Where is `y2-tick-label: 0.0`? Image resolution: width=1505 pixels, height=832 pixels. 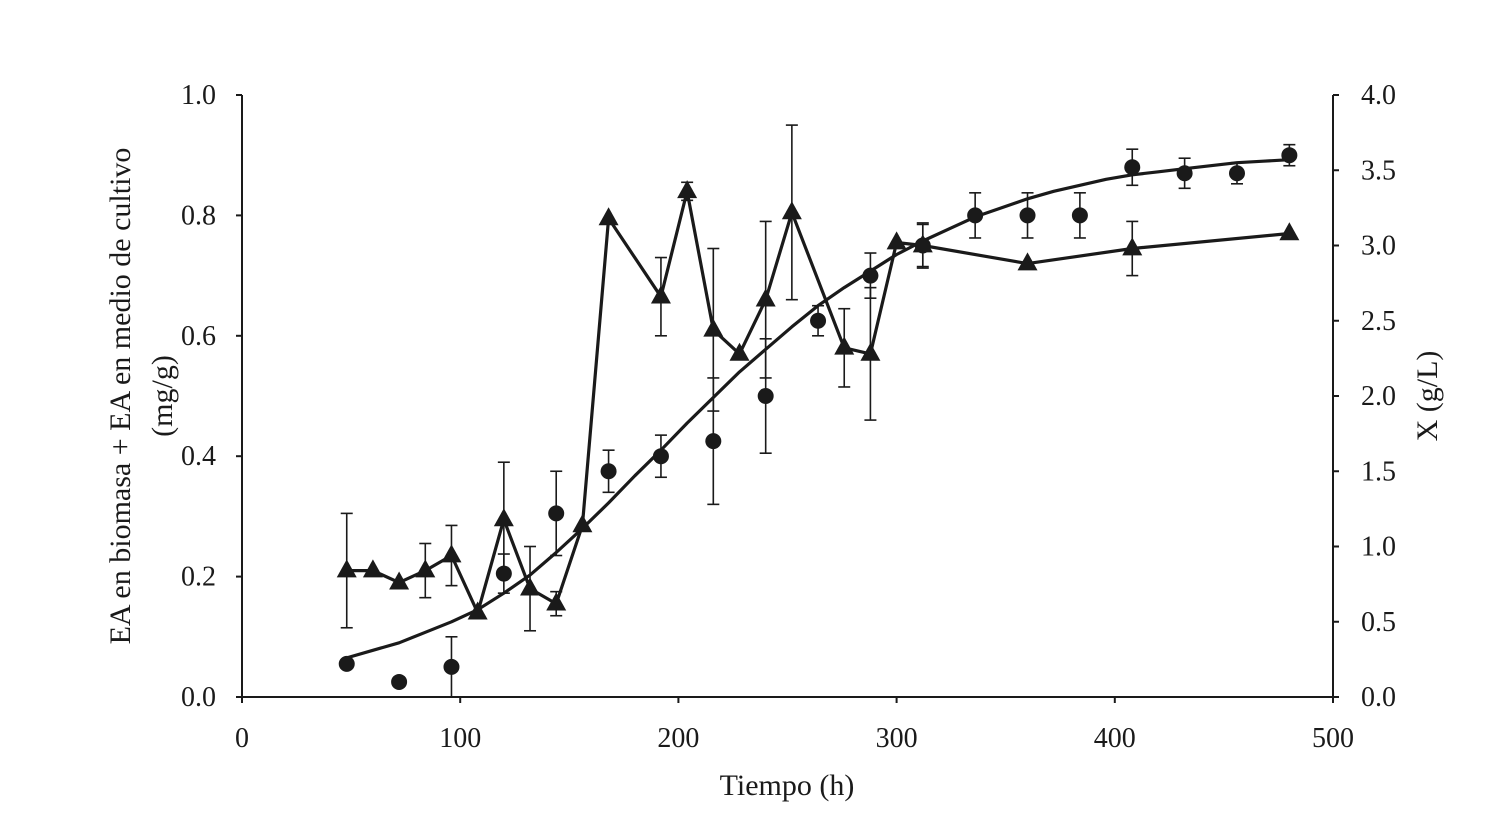 y2-tick-label: 0.0 is located at coordinates (1378, 697).